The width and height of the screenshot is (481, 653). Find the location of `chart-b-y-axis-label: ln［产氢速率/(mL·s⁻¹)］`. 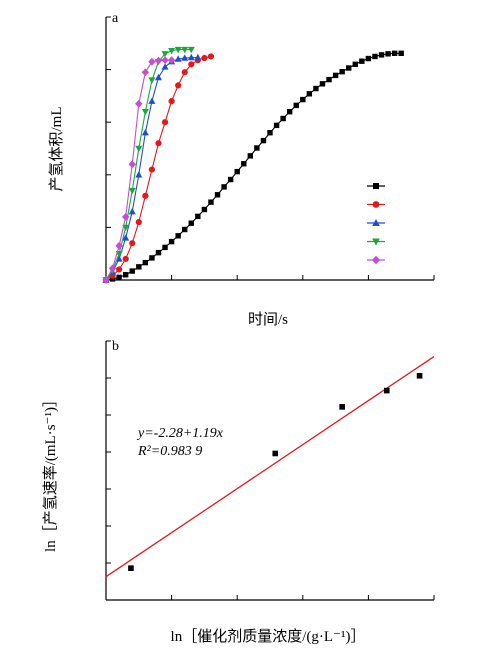

chart-b-y-axis-label: ln［产氢速率/(mL·s⁻¹)］ is located at coordinates (50, 472).